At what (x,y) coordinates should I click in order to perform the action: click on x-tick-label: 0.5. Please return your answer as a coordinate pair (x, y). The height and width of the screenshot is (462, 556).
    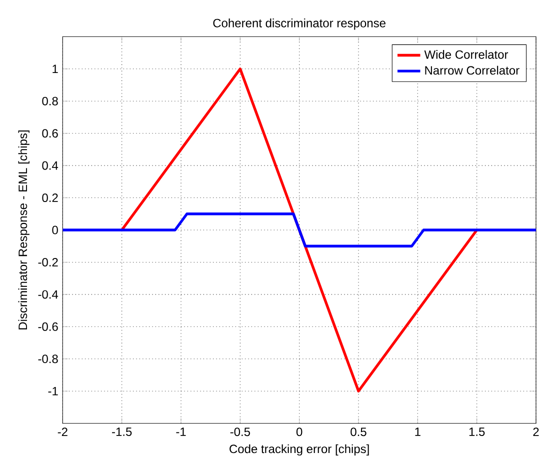
    Looking at the image, I should click on (358, 432).